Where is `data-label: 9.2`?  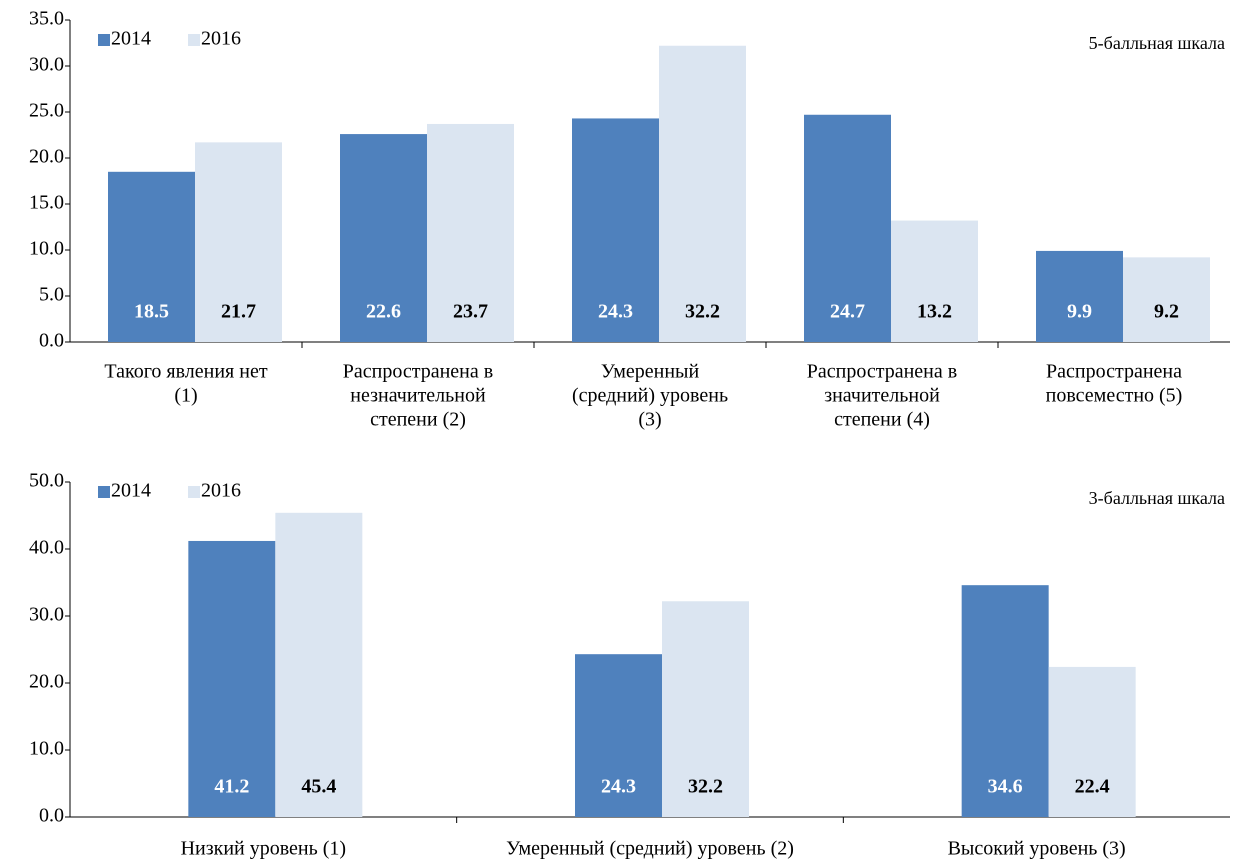 data-label: 9.2 is located at coordinates (1166, 312).